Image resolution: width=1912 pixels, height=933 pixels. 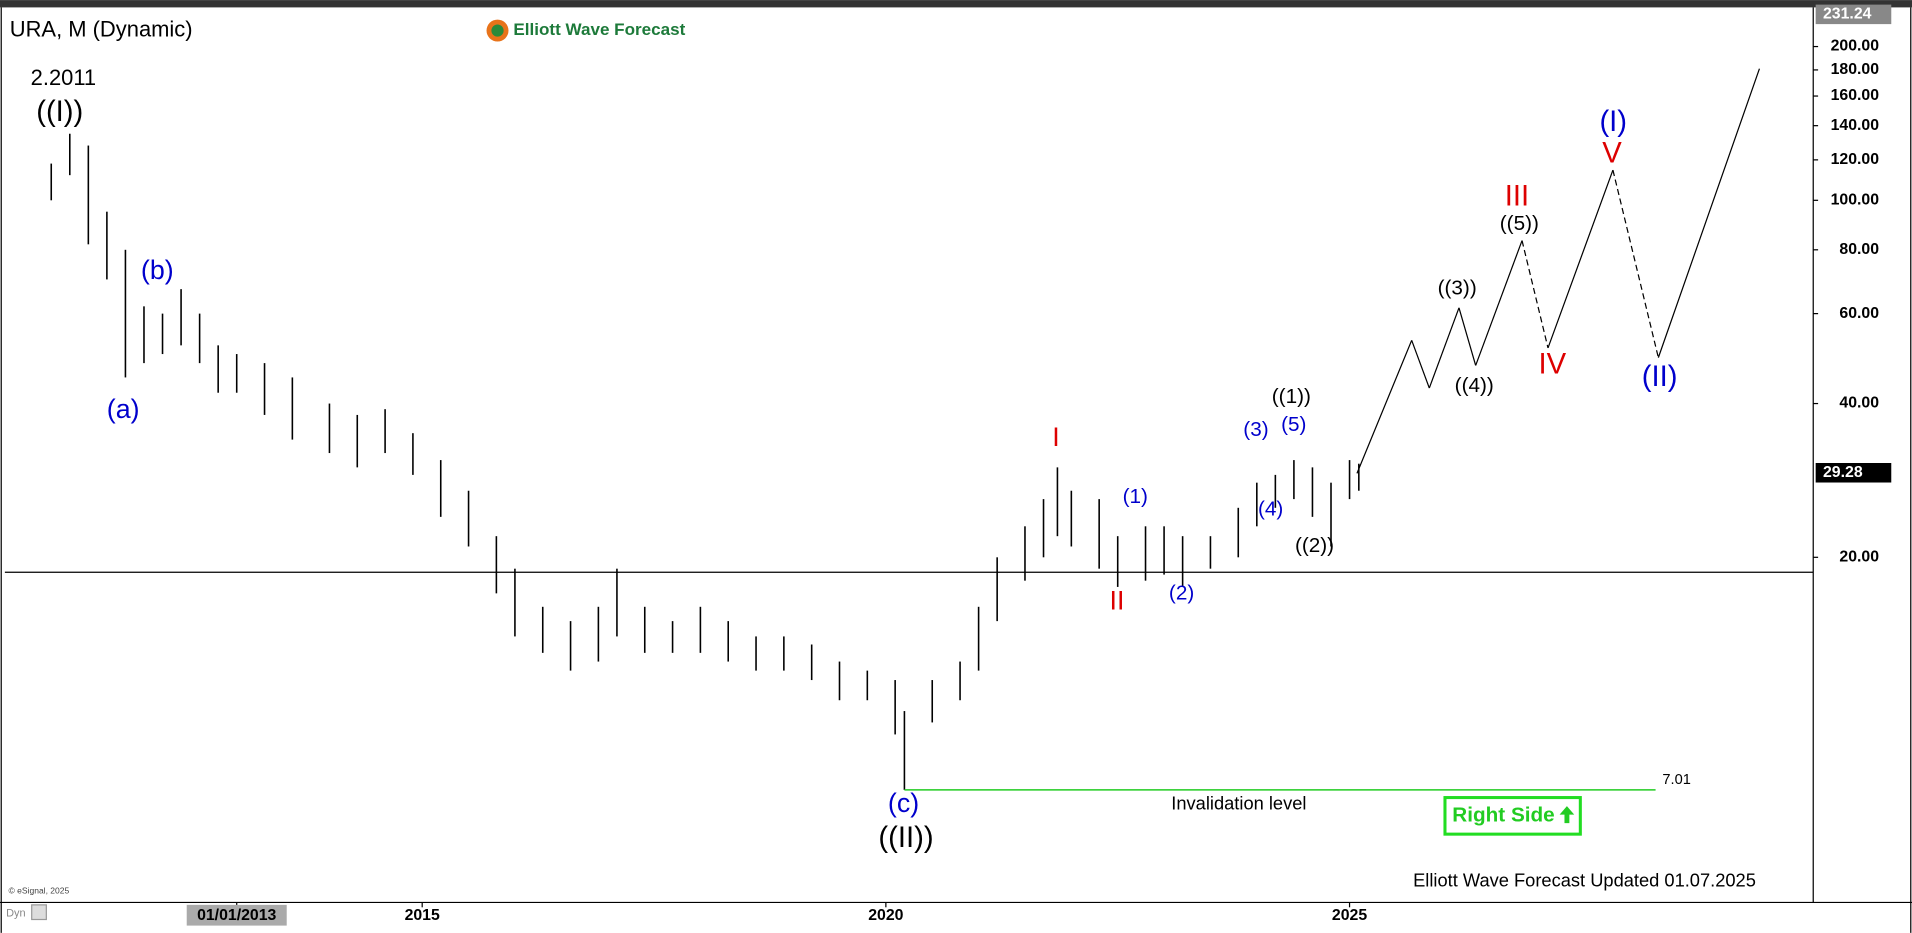 I want to click on y-tick-label: 100.00, so click(x=1855, y=199).